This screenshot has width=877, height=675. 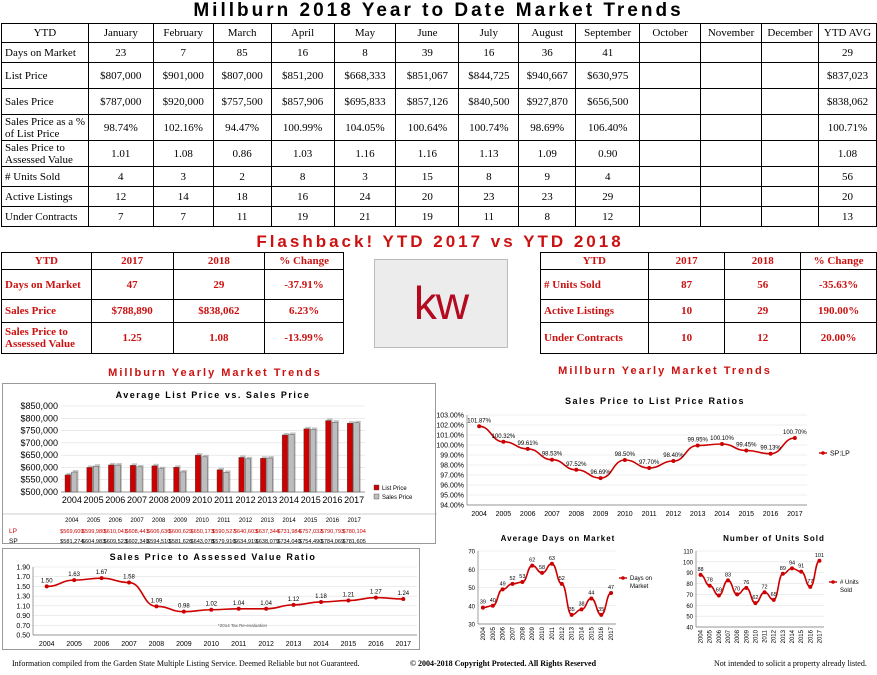 What do you see at coordinates (847, 176) in the screenshot?
I see `table-cell: 56` at bounding box center [847, 176].